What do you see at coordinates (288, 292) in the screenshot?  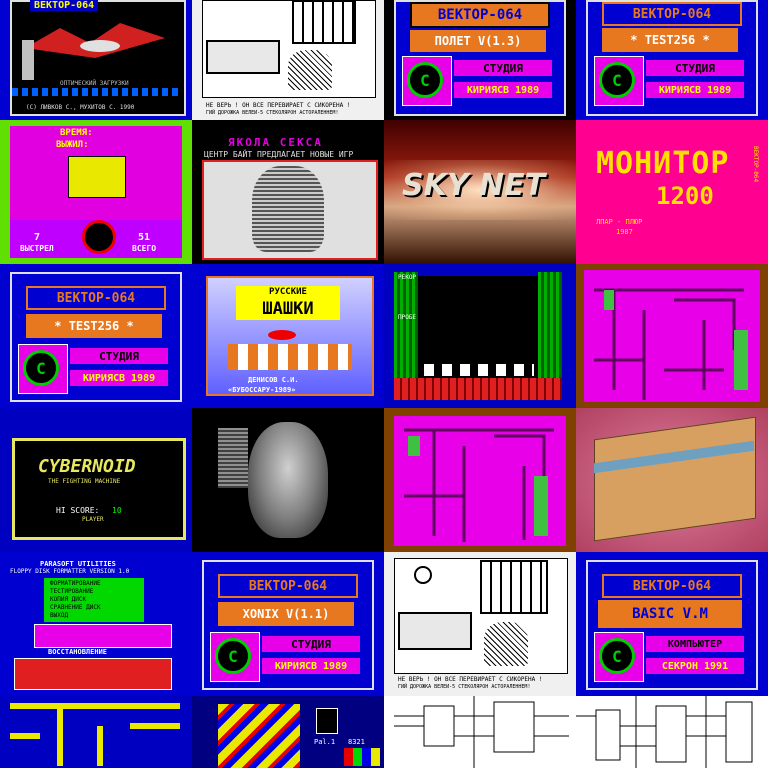 I see `title-line-1: РУССКИЕ` at bounding box center [288, 292].